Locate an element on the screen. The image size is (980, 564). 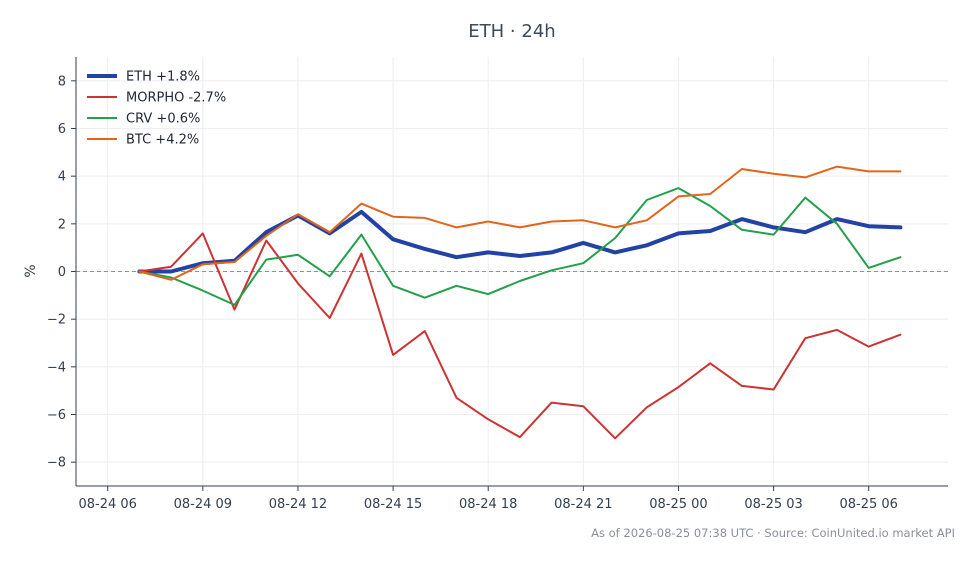
chart-title: ETH · 24h is located at coordinates (511, 31).